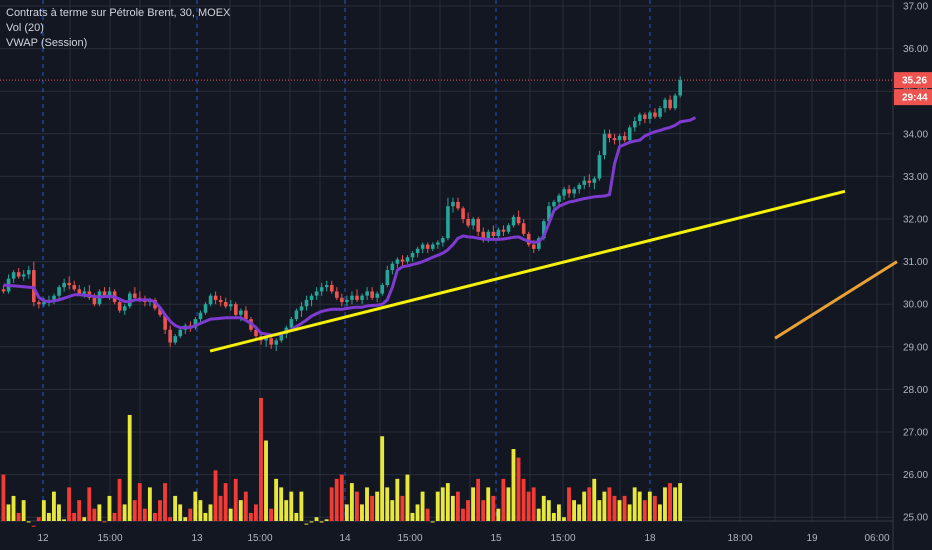 Image resolution: width=932 pixels, height=550 pixels. What do you see at coordinates (47, 43) in the screenshot?
I see `vwap-indicator-label: VWAP (Session)` at bounding box center [47, 43].